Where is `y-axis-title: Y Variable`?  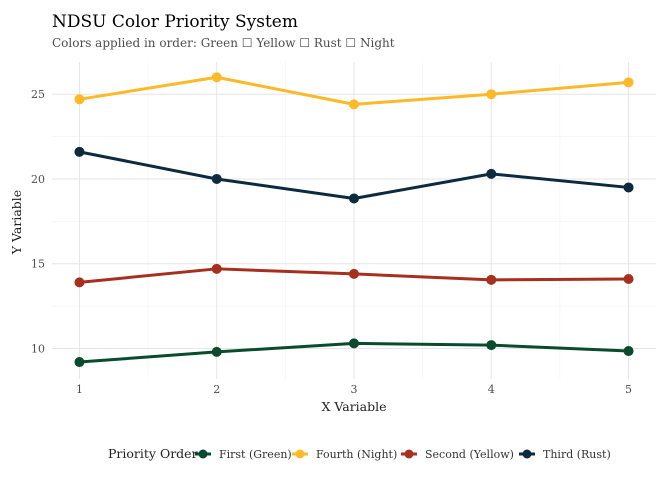 y-axis-title: Y Variable is located at coordinates (16, 222).